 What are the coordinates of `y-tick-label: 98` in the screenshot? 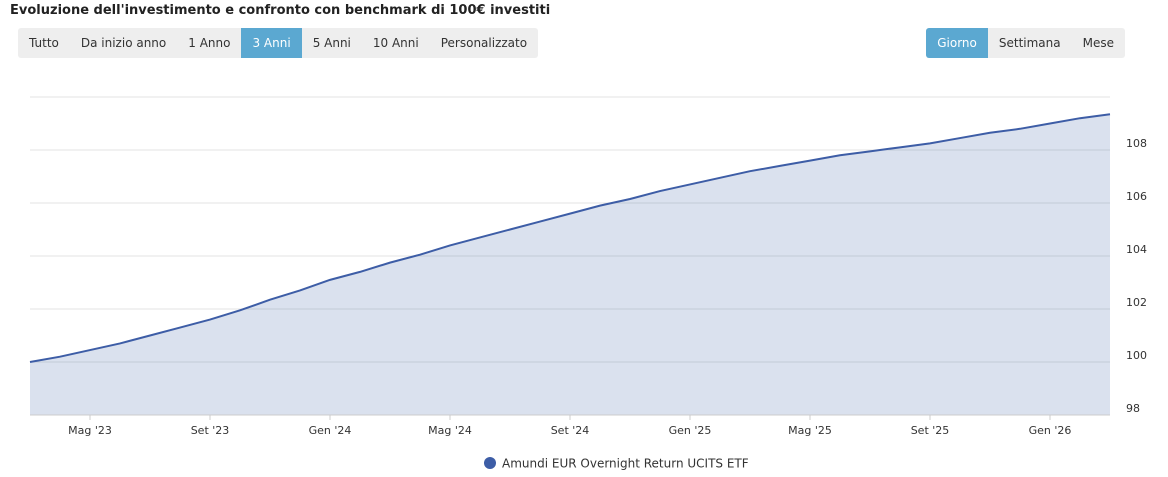 It's located at (1133, 408).